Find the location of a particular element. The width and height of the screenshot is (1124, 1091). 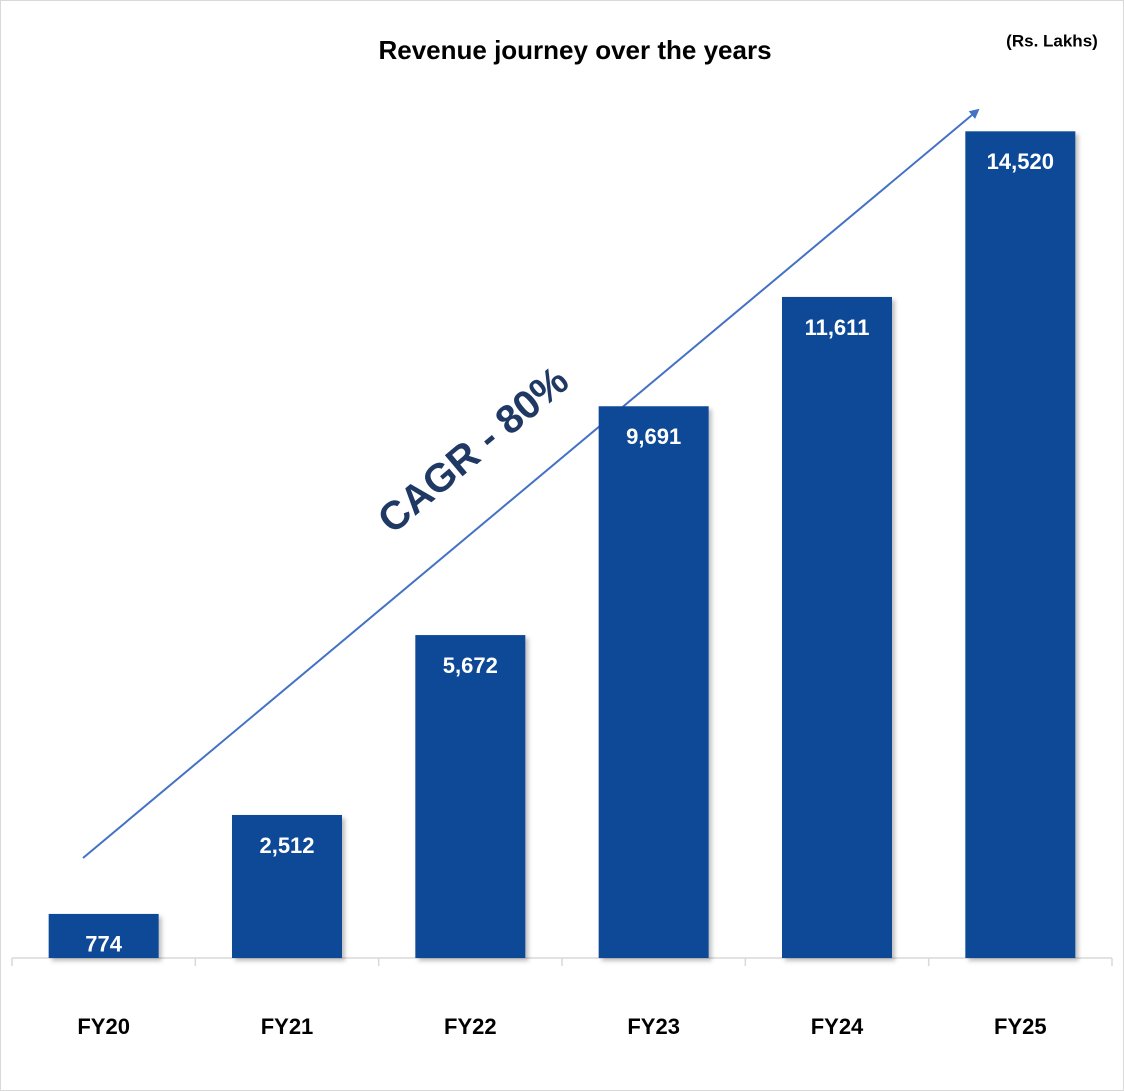

value-label: 14,520 is located at coordinates (1020, 161).